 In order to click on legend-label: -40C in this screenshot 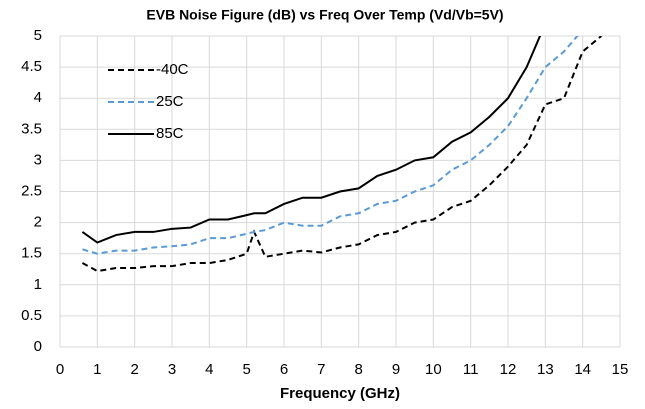, I will do `click(172, 69)`.